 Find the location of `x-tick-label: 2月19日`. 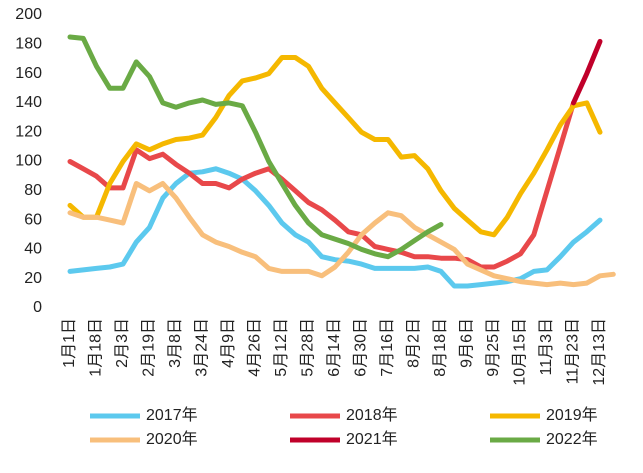

x-tick-label: 2月19日 is located at coordinates (149, 347).